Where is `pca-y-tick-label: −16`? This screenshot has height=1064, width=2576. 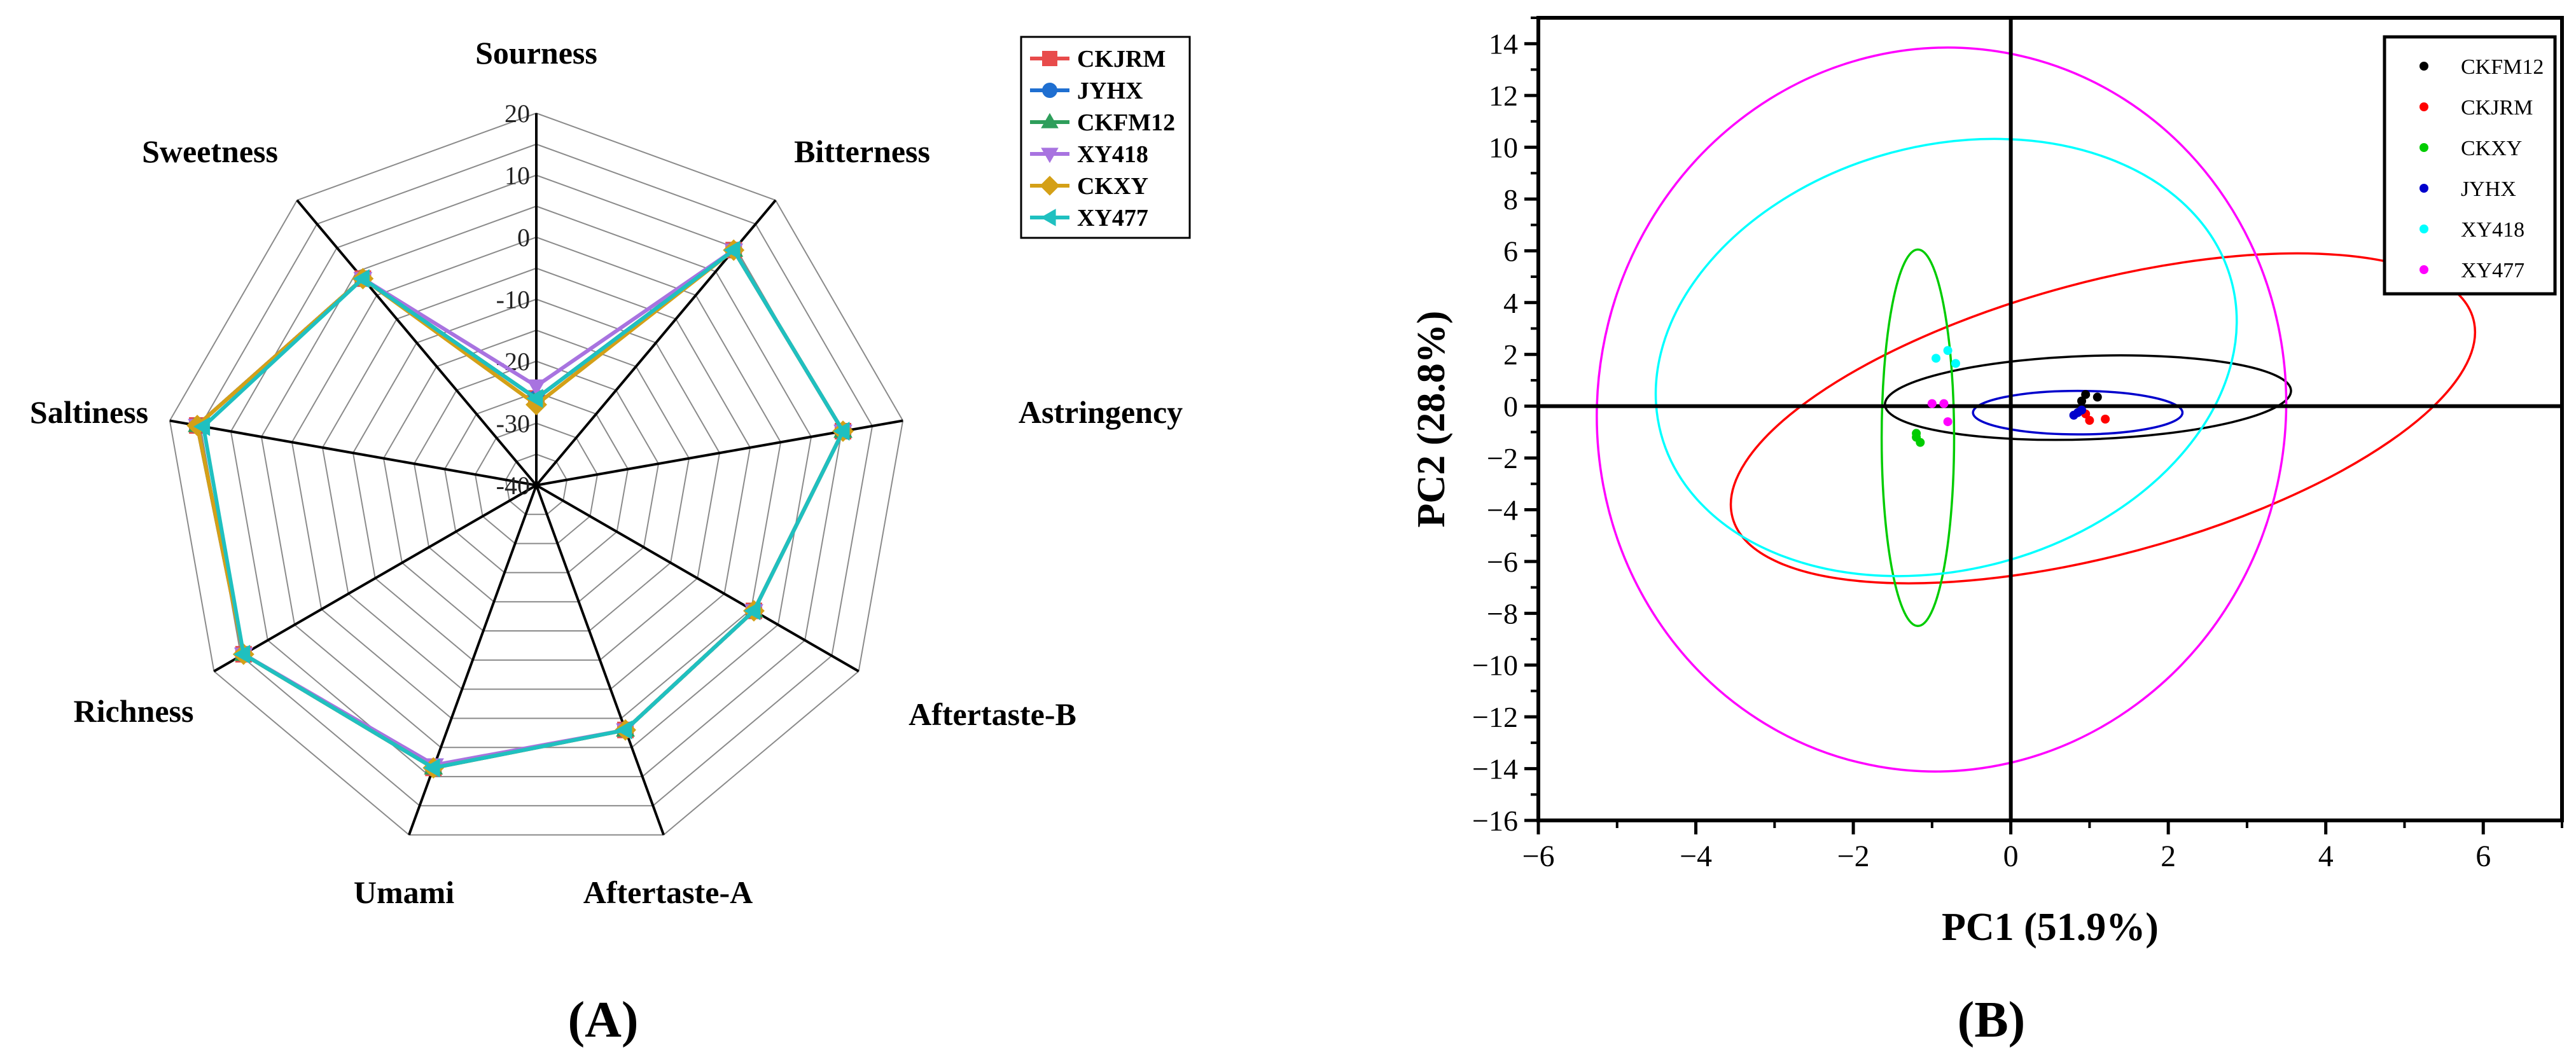 pca-y-tick-label: −16 is located at coordinates (1495, 821).